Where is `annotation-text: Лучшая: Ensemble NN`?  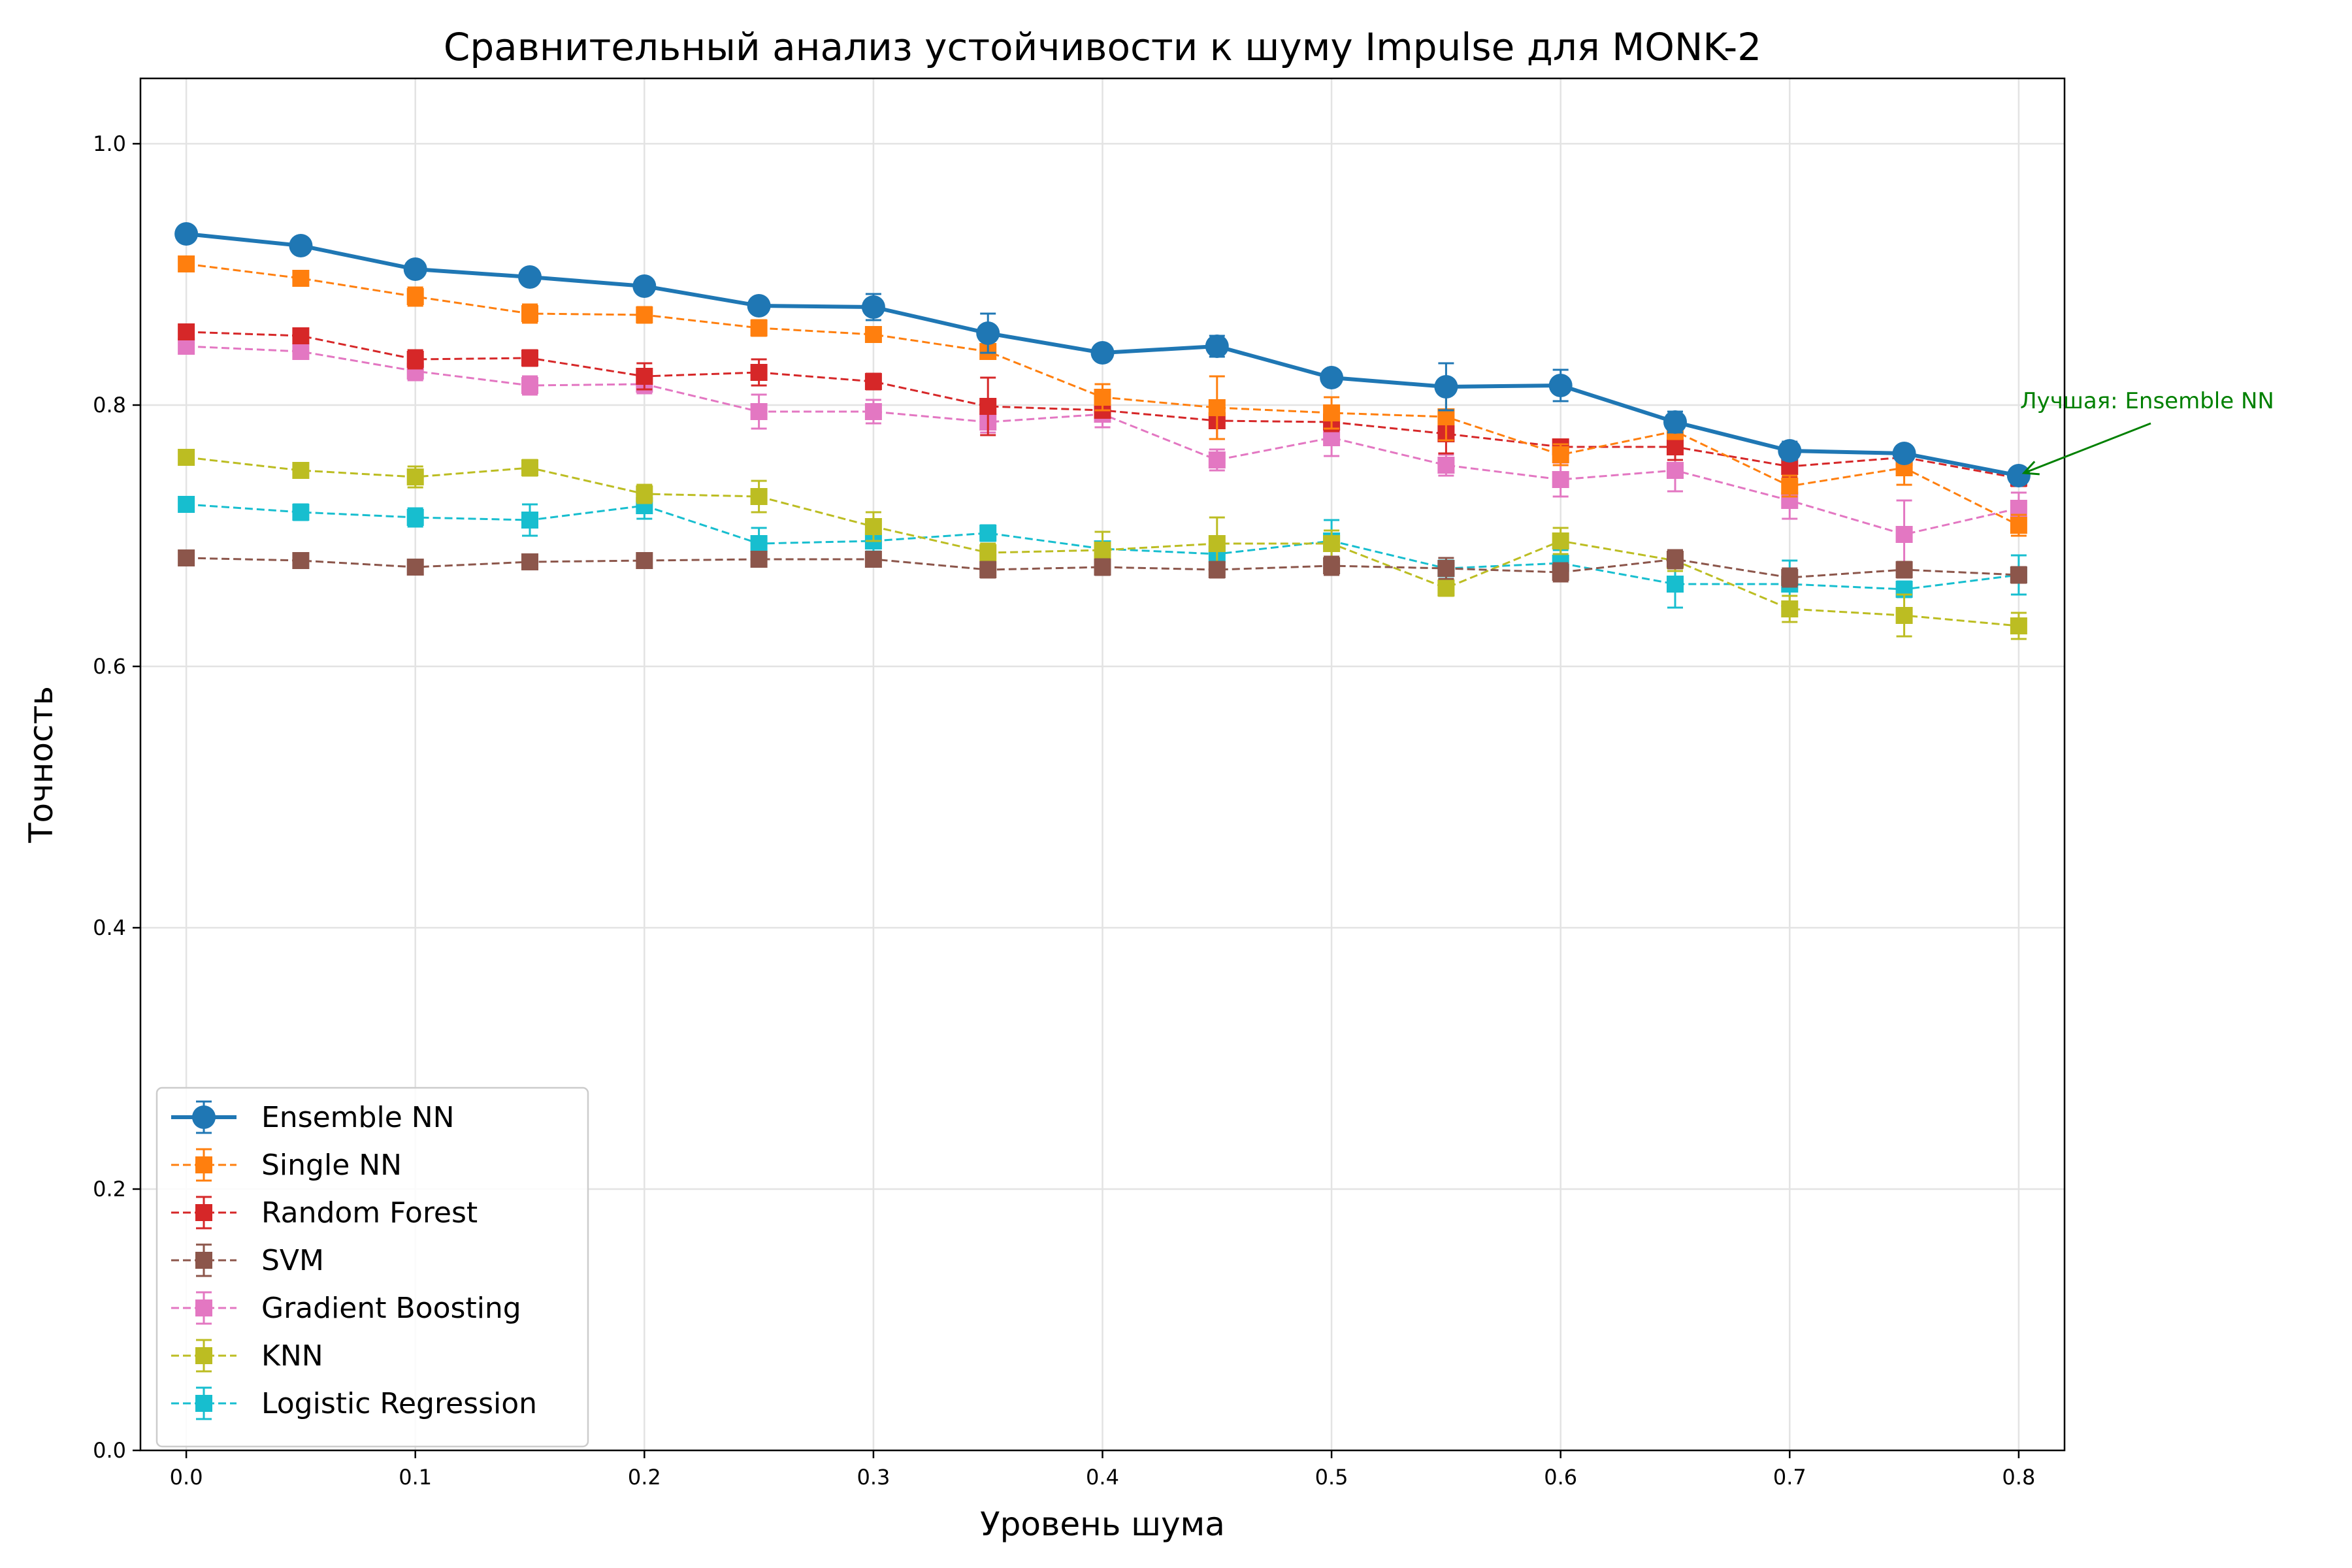 annotation-text: Лучшая: Ensemble NN is located at coordinates (2147, 401).